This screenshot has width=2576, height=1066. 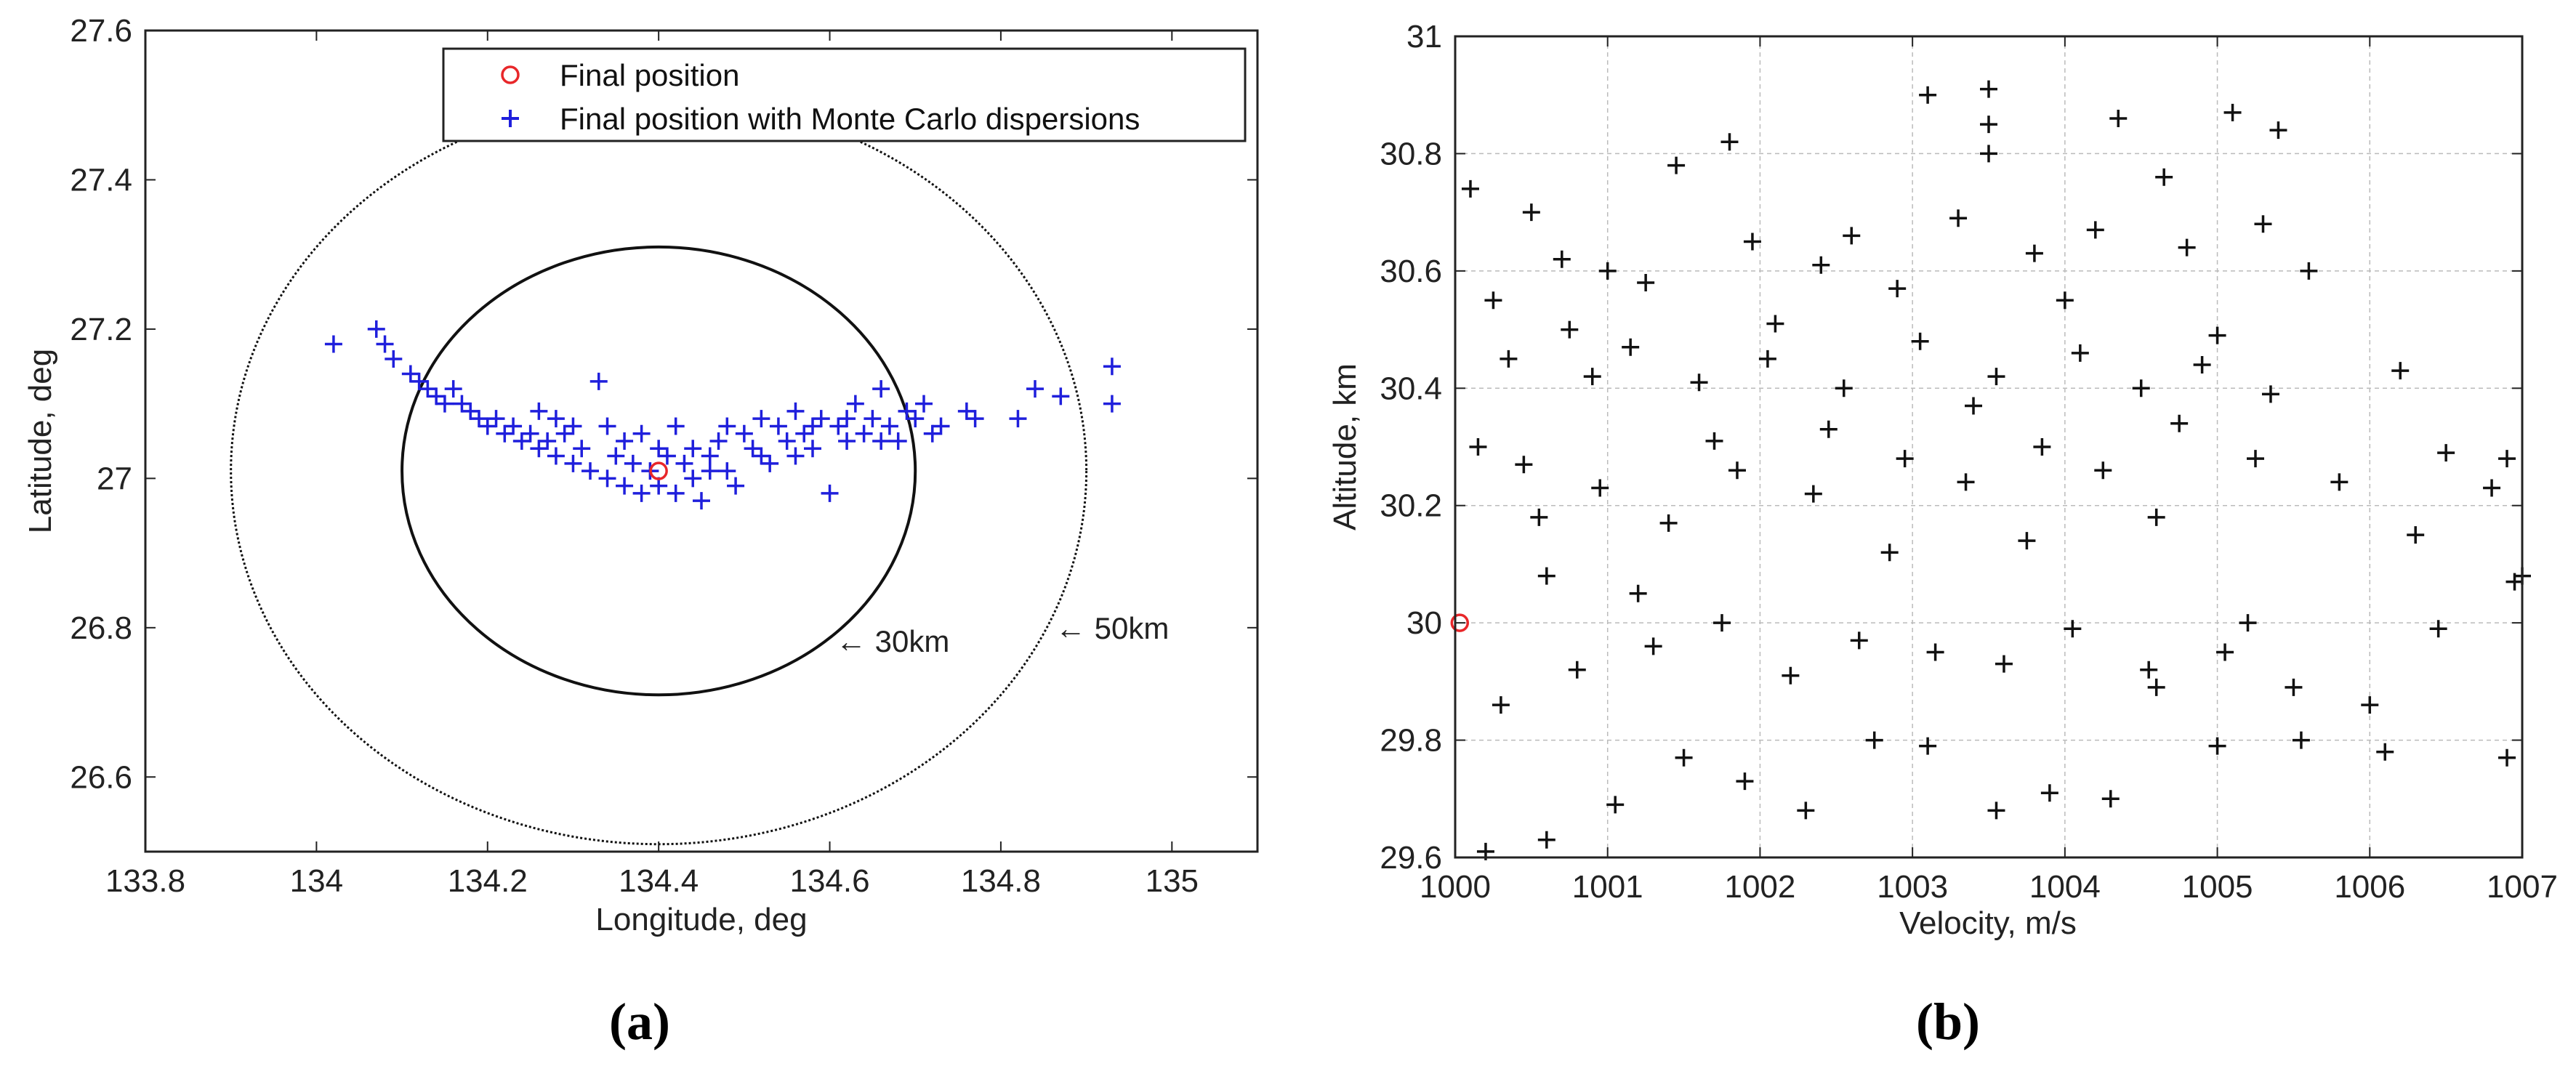 What do you see at coordinates (1460, 623) in the screenshot?
I see `final-position-point` at bounding box center [1460, 623].